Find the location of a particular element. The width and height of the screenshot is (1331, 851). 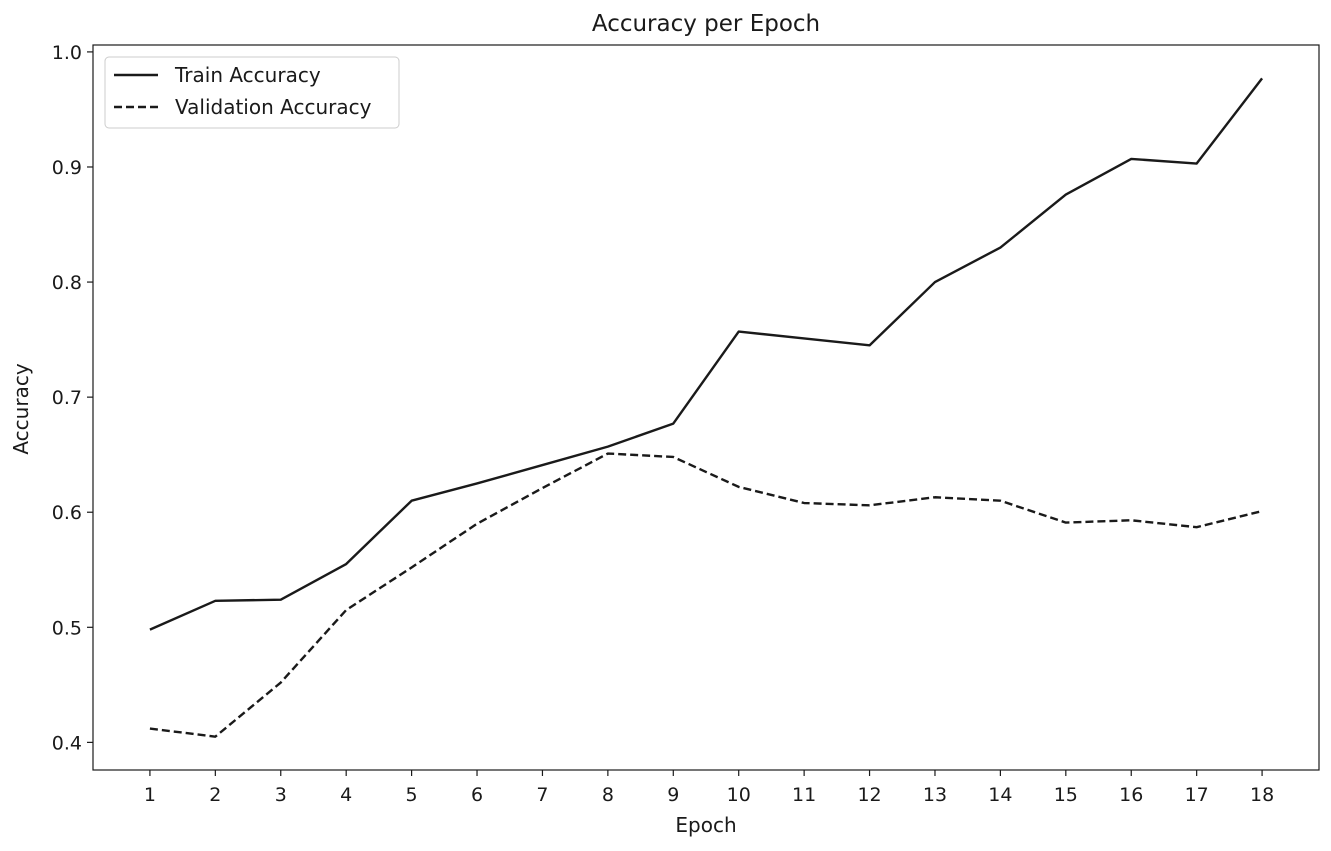

y-tick-label: 0.8 is located at coordinates (67, 283).